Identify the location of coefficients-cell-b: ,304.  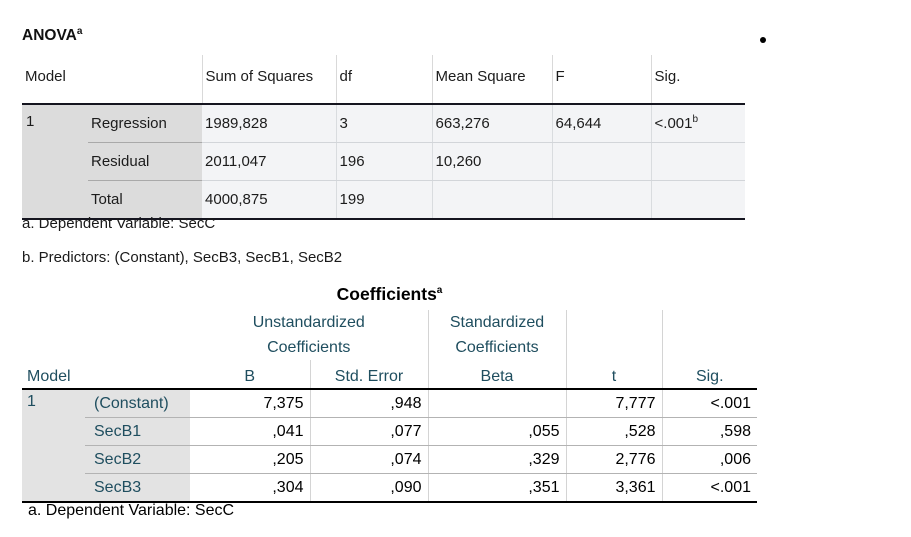
(250, 488).